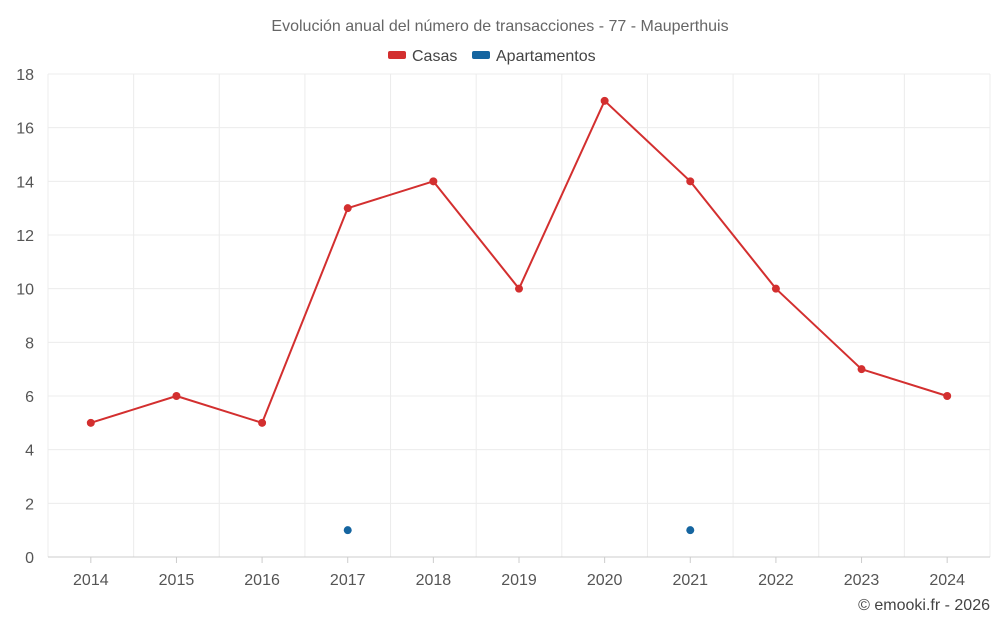  Describe the element at coordinates (481, 55) in the screenshot. I see `legend-swatch-apartamentos` at that location.